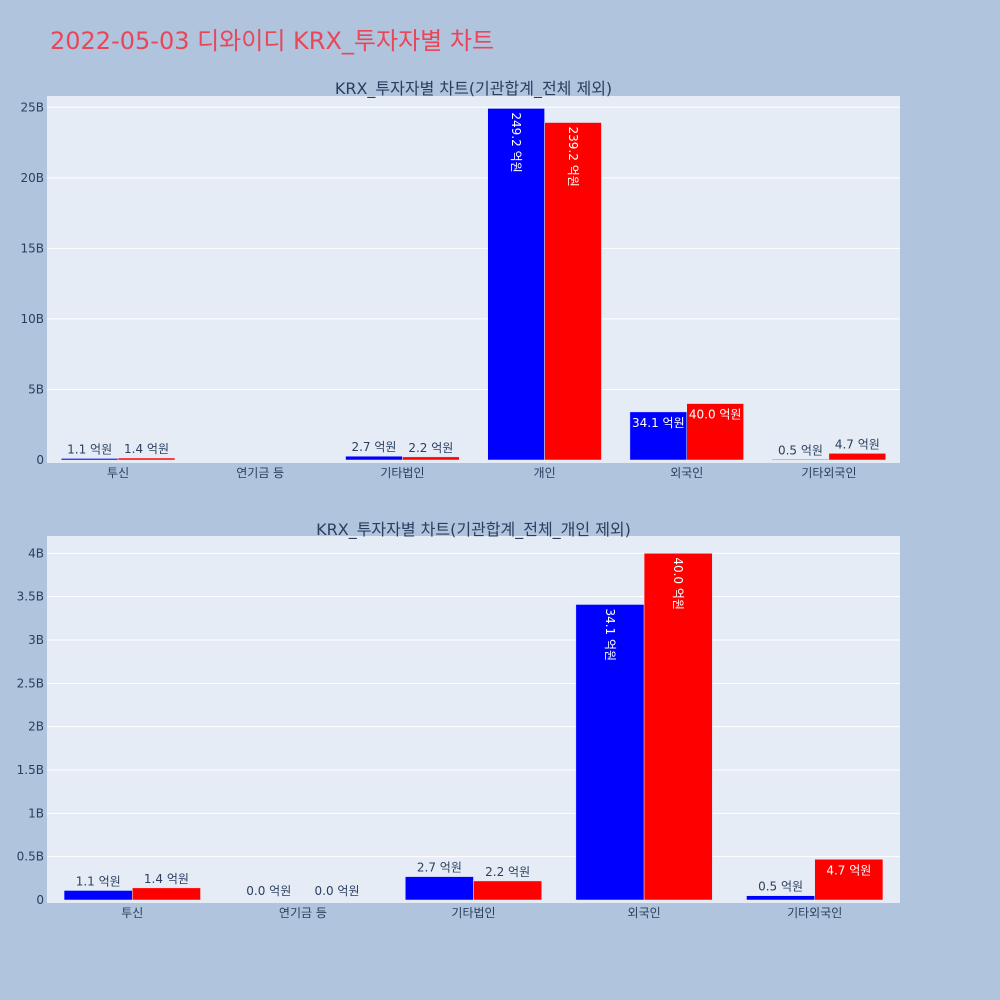  I want to click on data-label: 239.2 억원, so click(573, 157).